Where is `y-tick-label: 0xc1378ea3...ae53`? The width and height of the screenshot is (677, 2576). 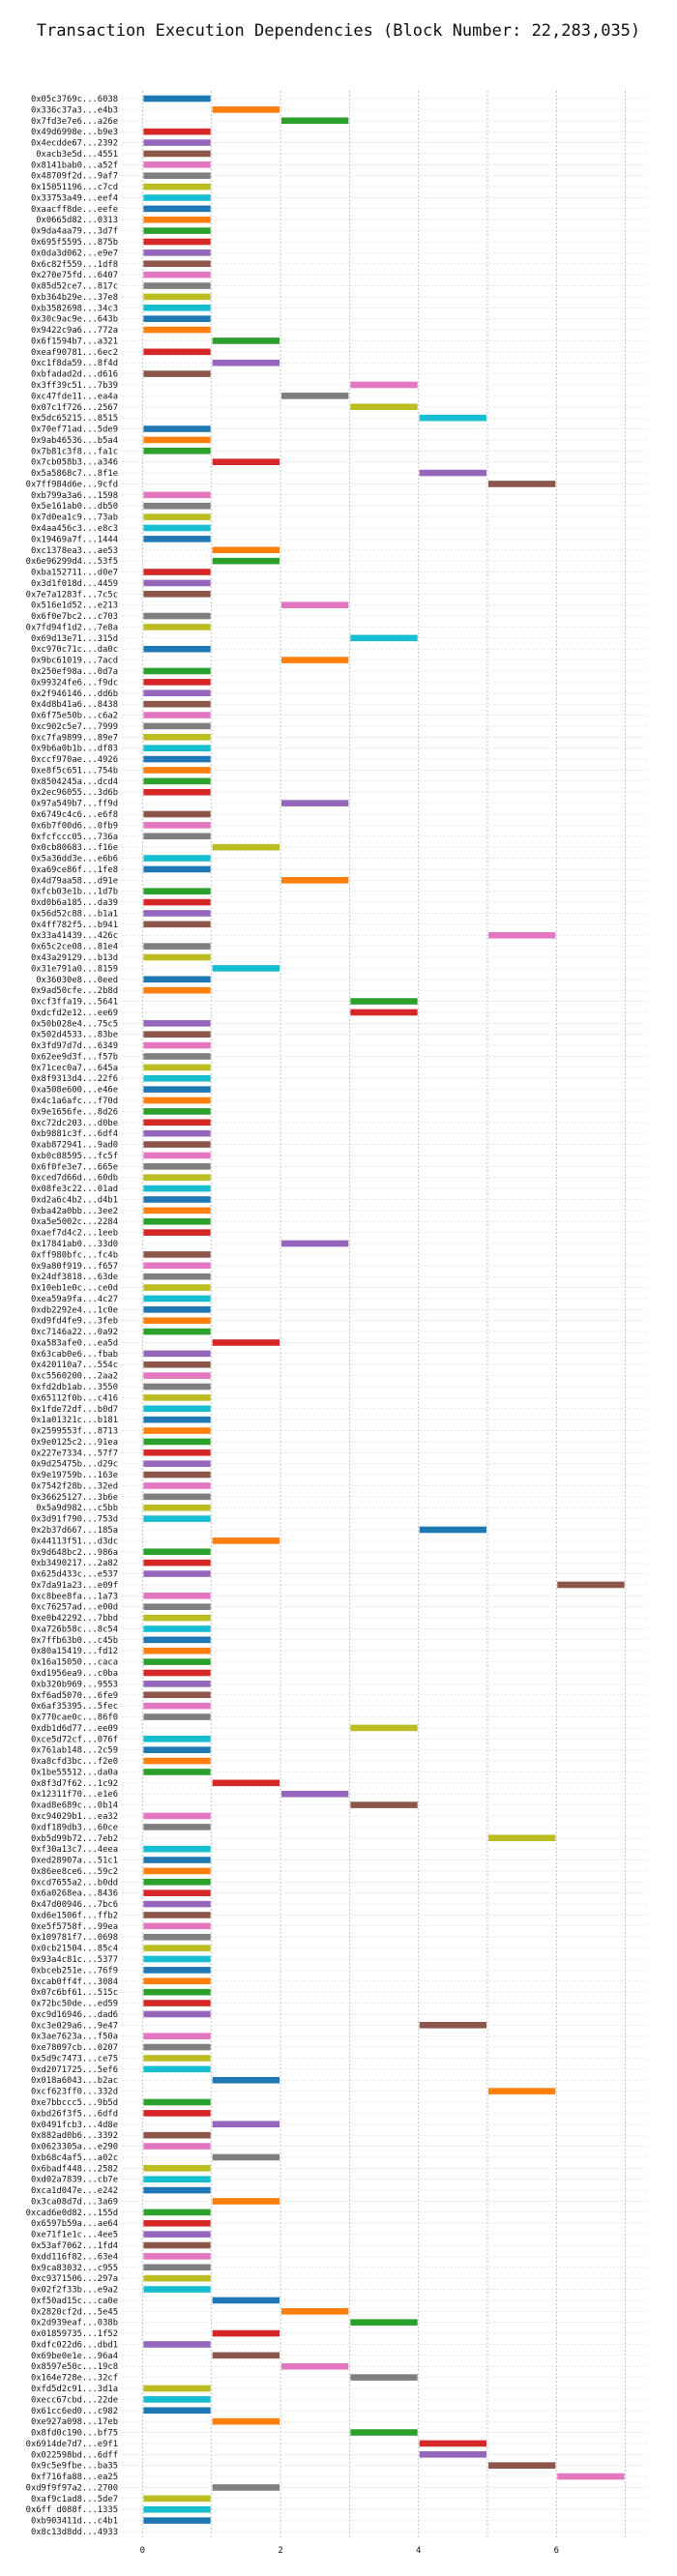
y-tick-label: 0xc1378ea3...ae53 is located at coordinates (74, 551).